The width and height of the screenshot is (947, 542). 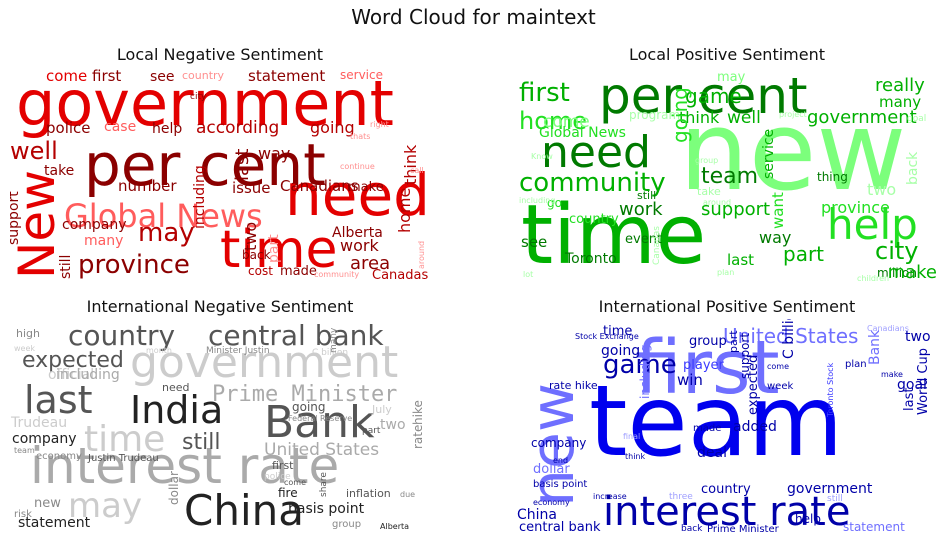 I want to click on word-cloud-word: rate, so click(x=418, y=437).